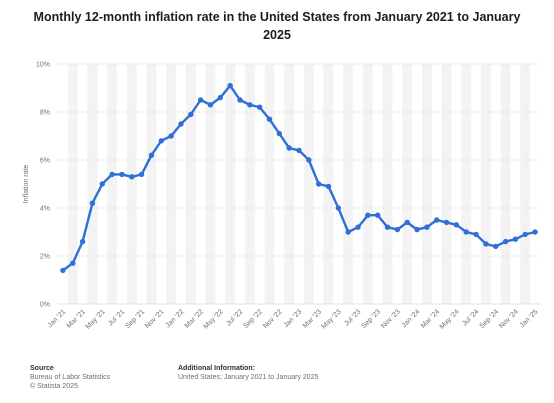 This screenshot has width=554, height=403. I want to click on x-tick-label: Mar '22, so click(194, 318).